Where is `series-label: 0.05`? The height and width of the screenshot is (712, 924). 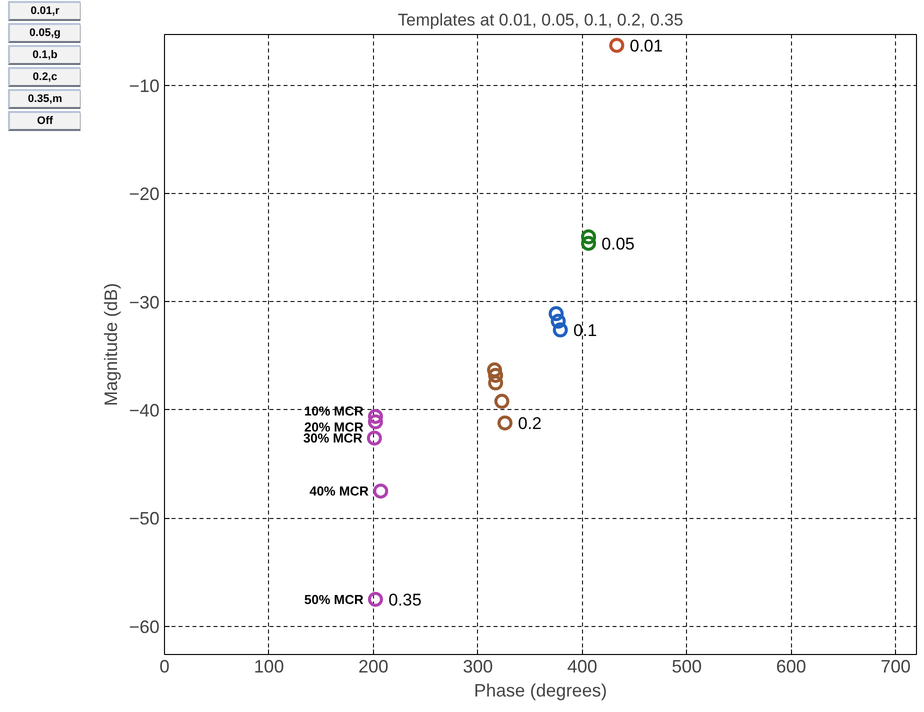 series-label: 0.05 is located at coordinates (618, 244).